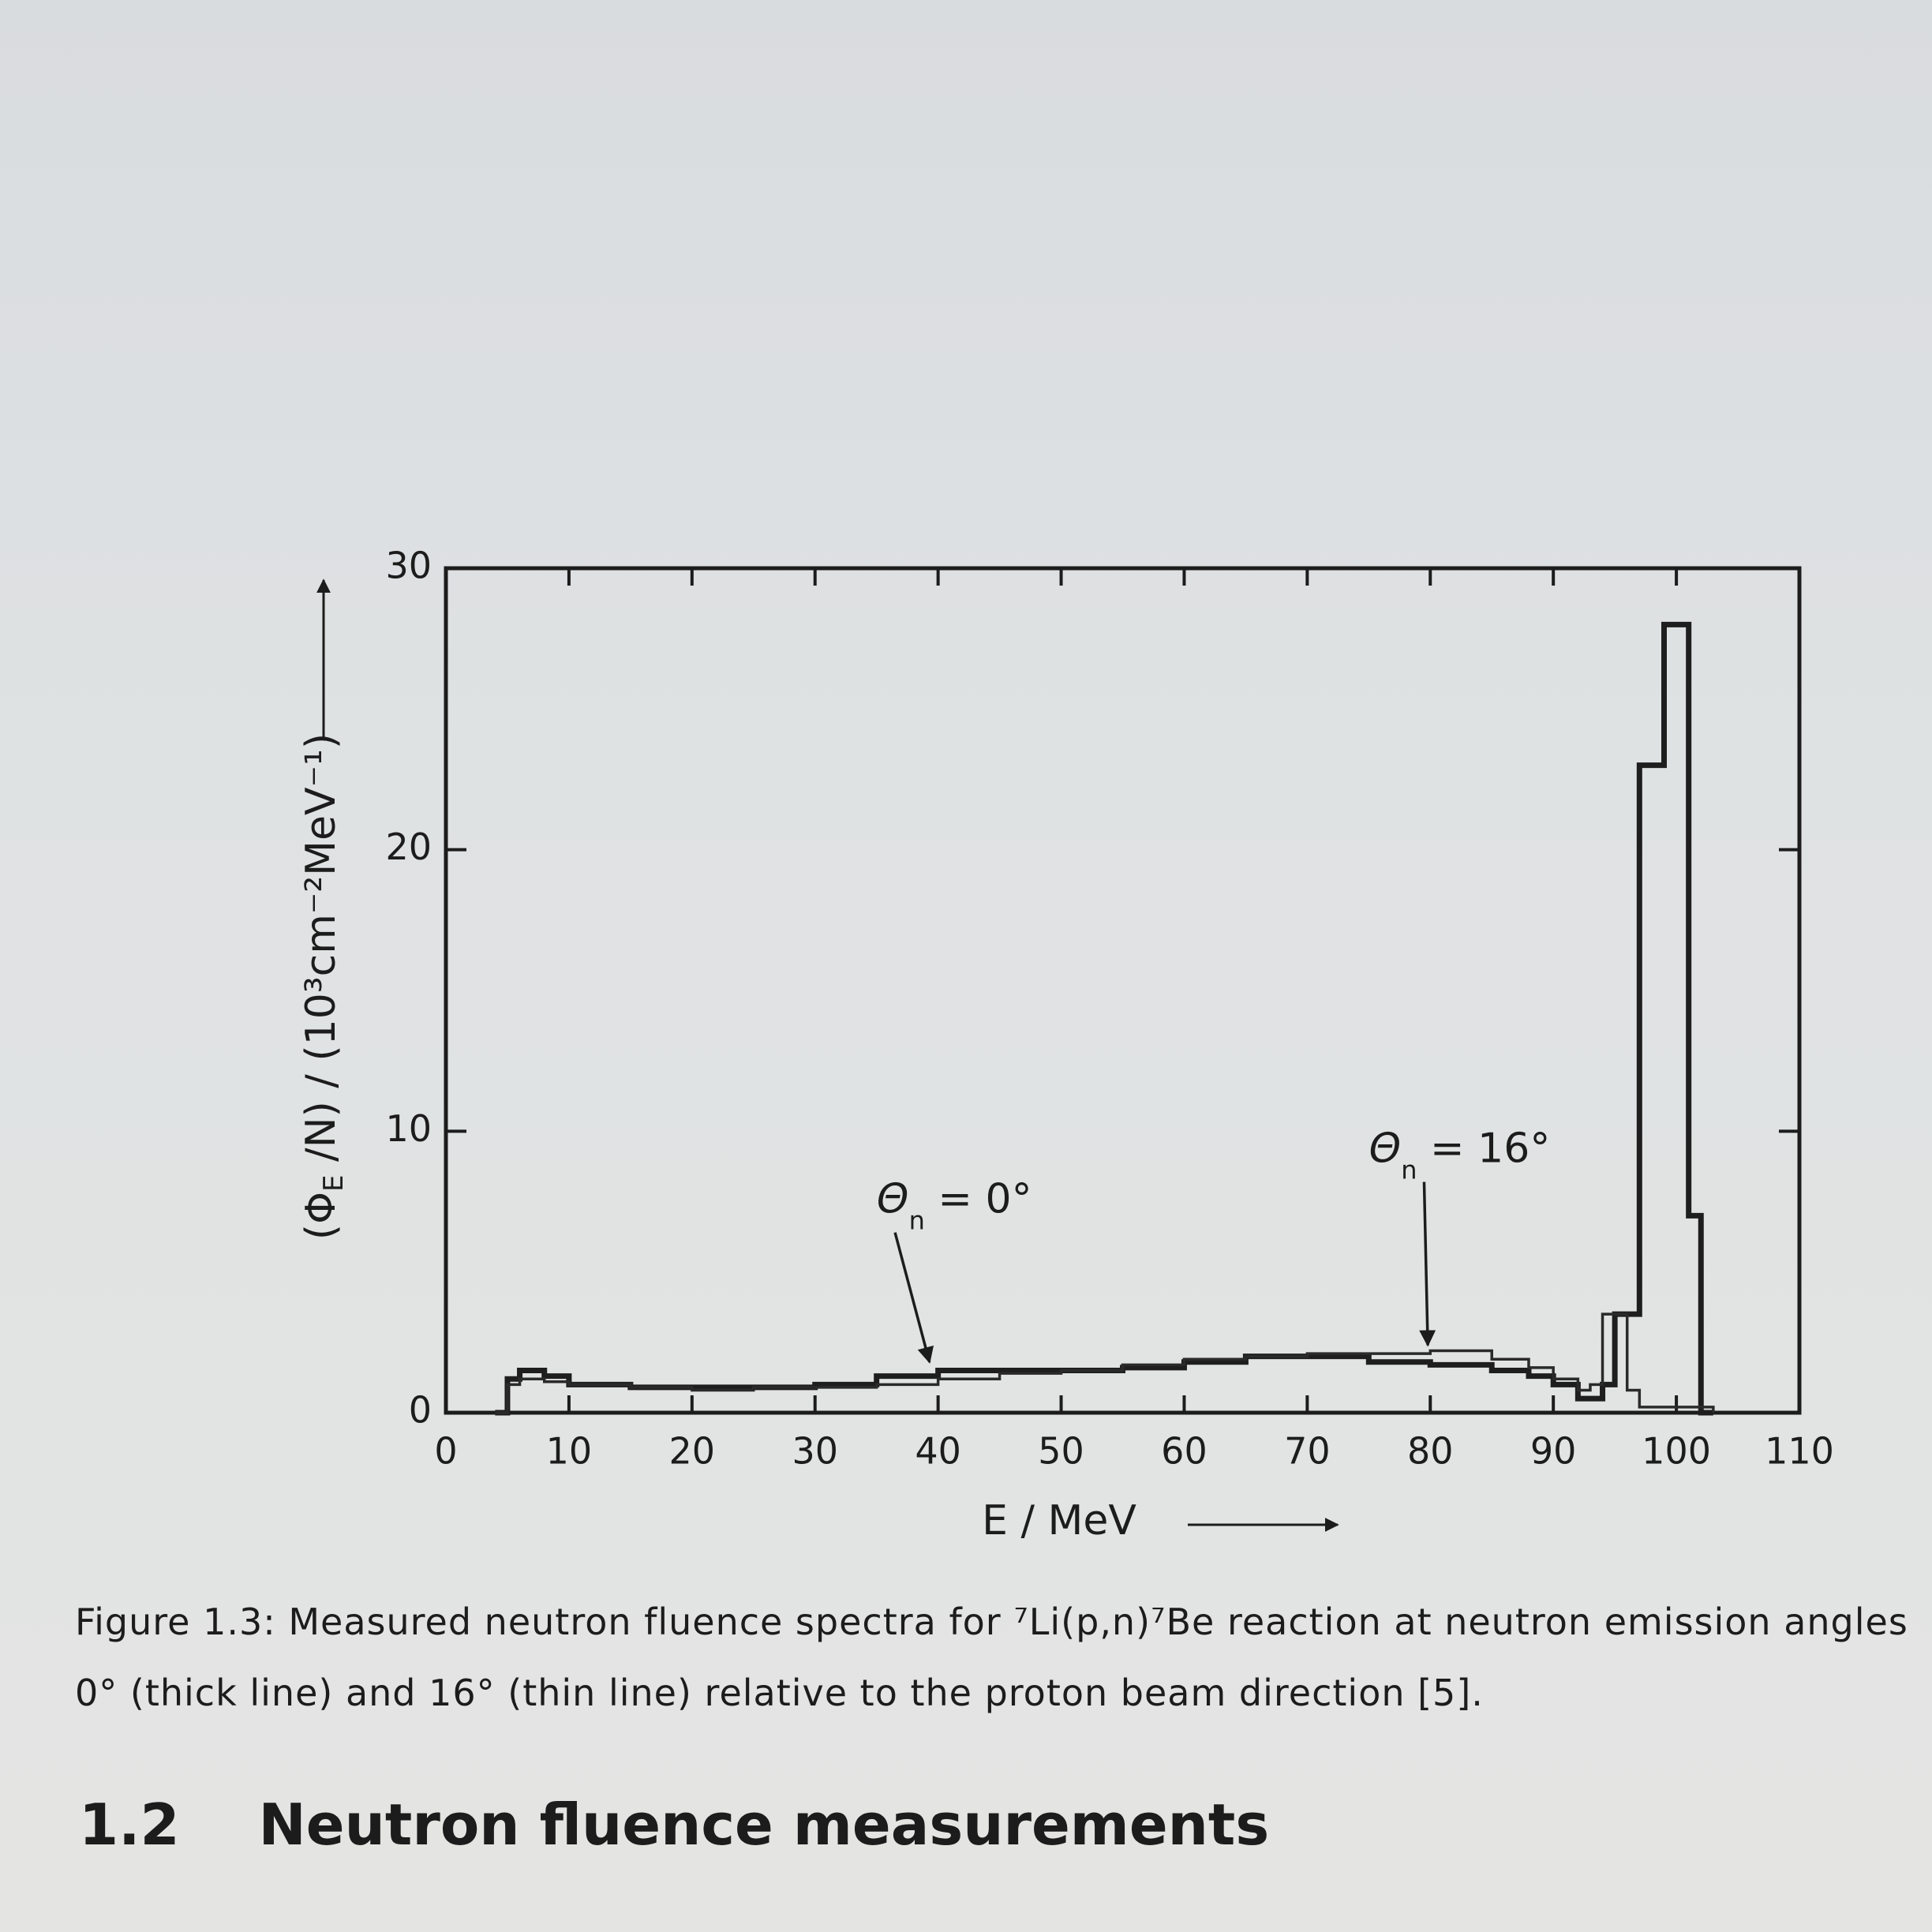 This screenshot has width=1932, height=1932. Describe the element at coordinates (420, 1410) in the screenshot. I see `y-tick-label: 0` at that location.